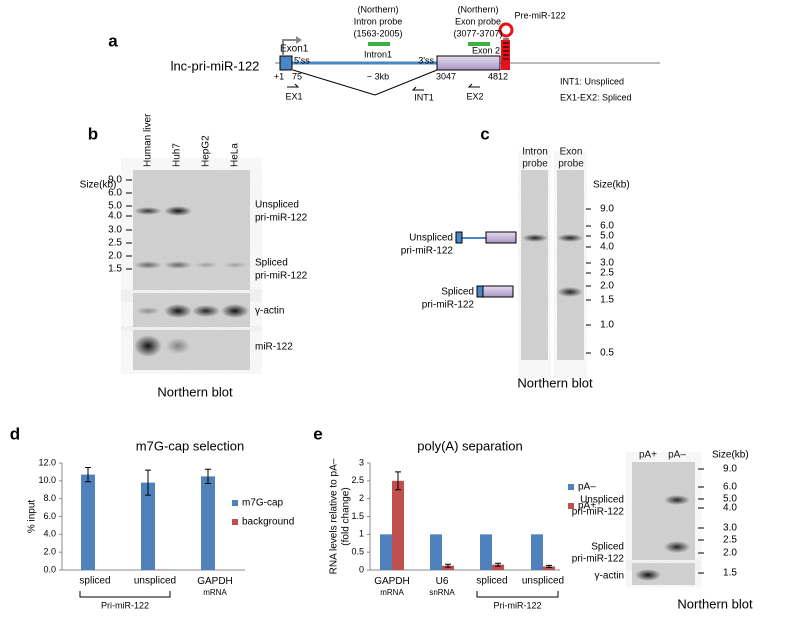  I want to click on y-tick-label: 6.0, so click(49, 516).